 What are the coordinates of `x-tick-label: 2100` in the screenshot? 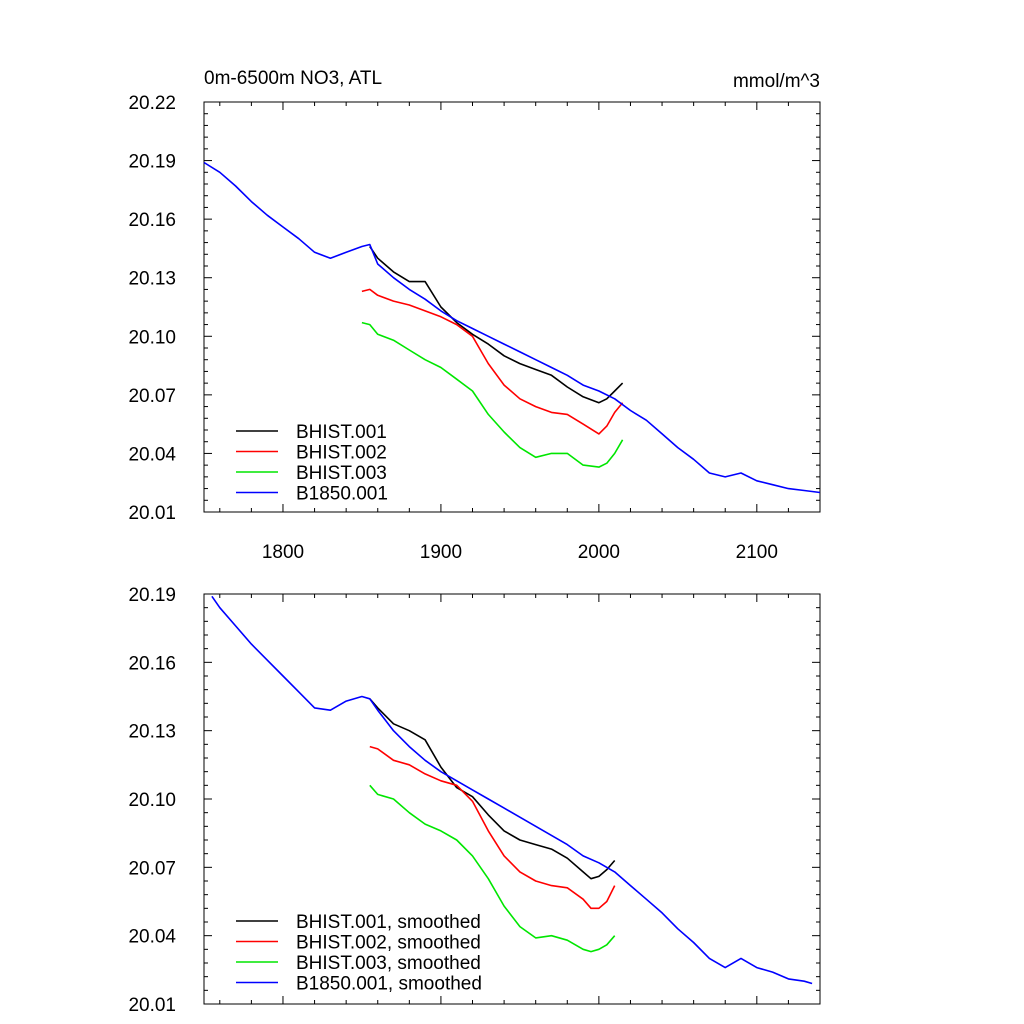 It's located at (757, 552).